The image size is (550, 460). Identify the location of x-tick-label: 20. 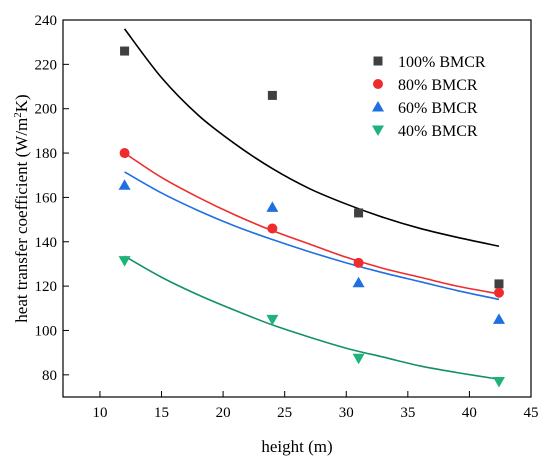
(223, 413).